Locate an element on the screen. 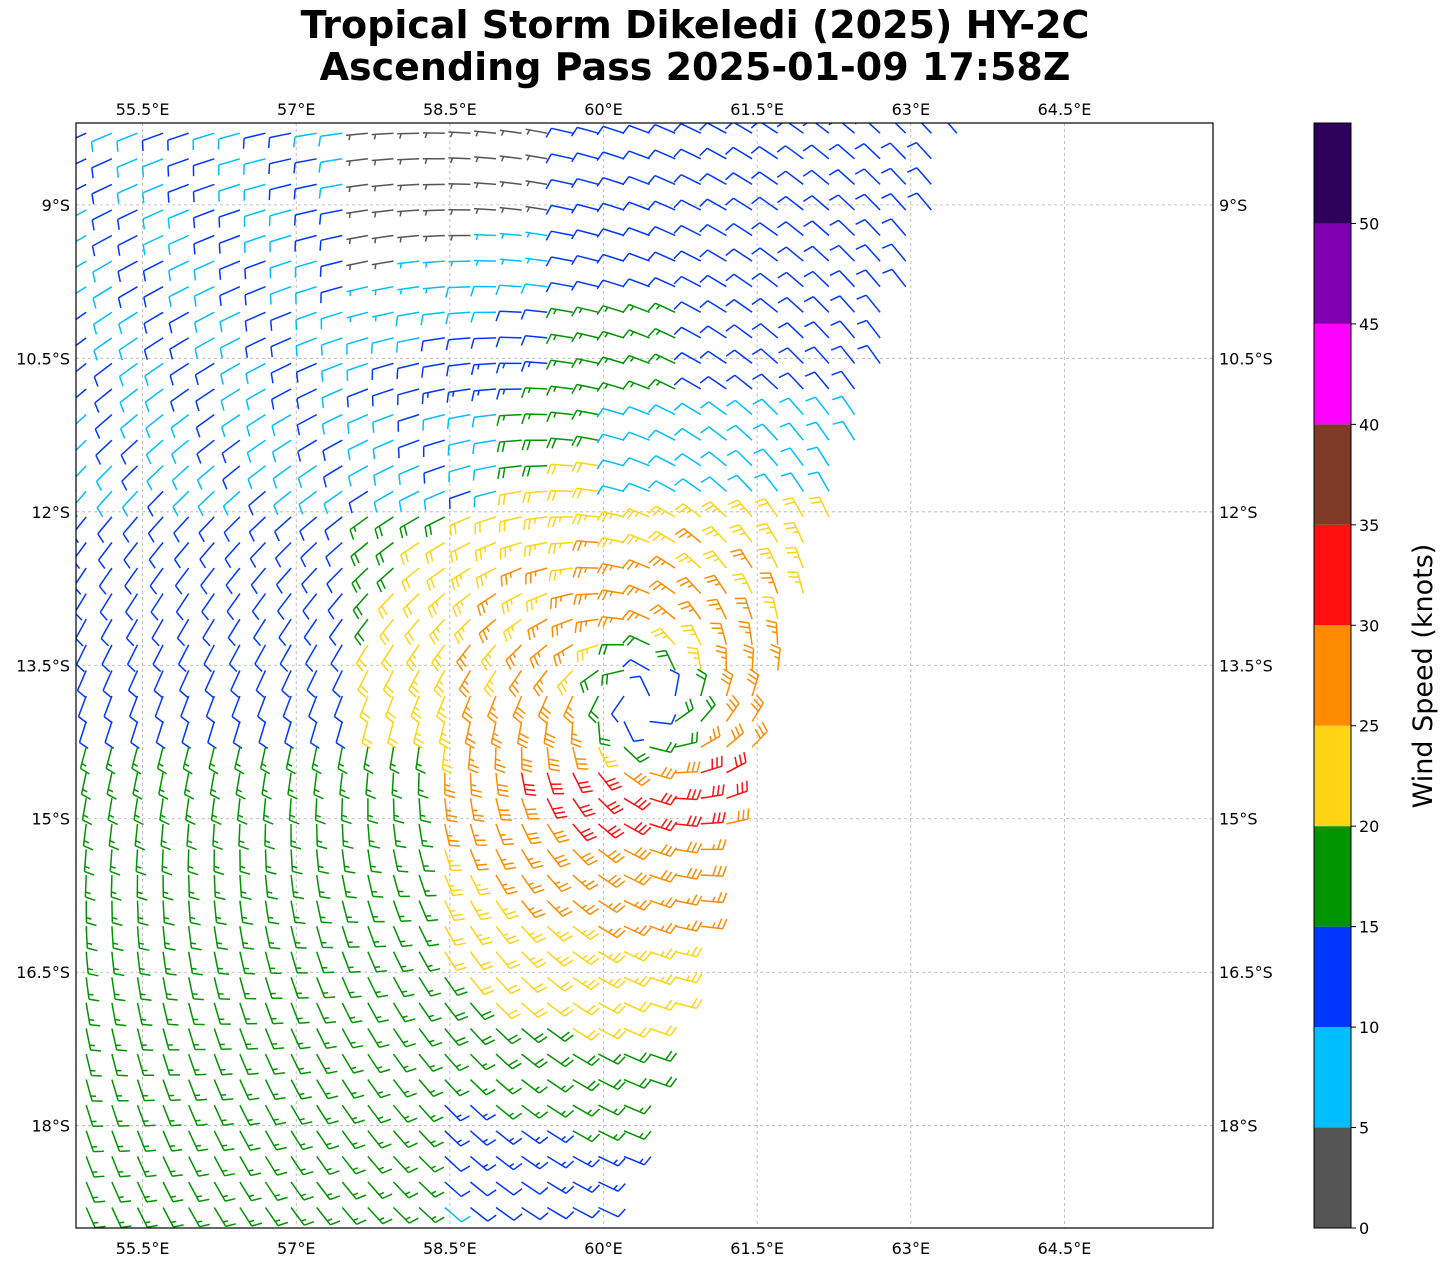 The image size is (1451, 1264). lon-tick-label: 55.5°E is located at coordinates (143, 109).